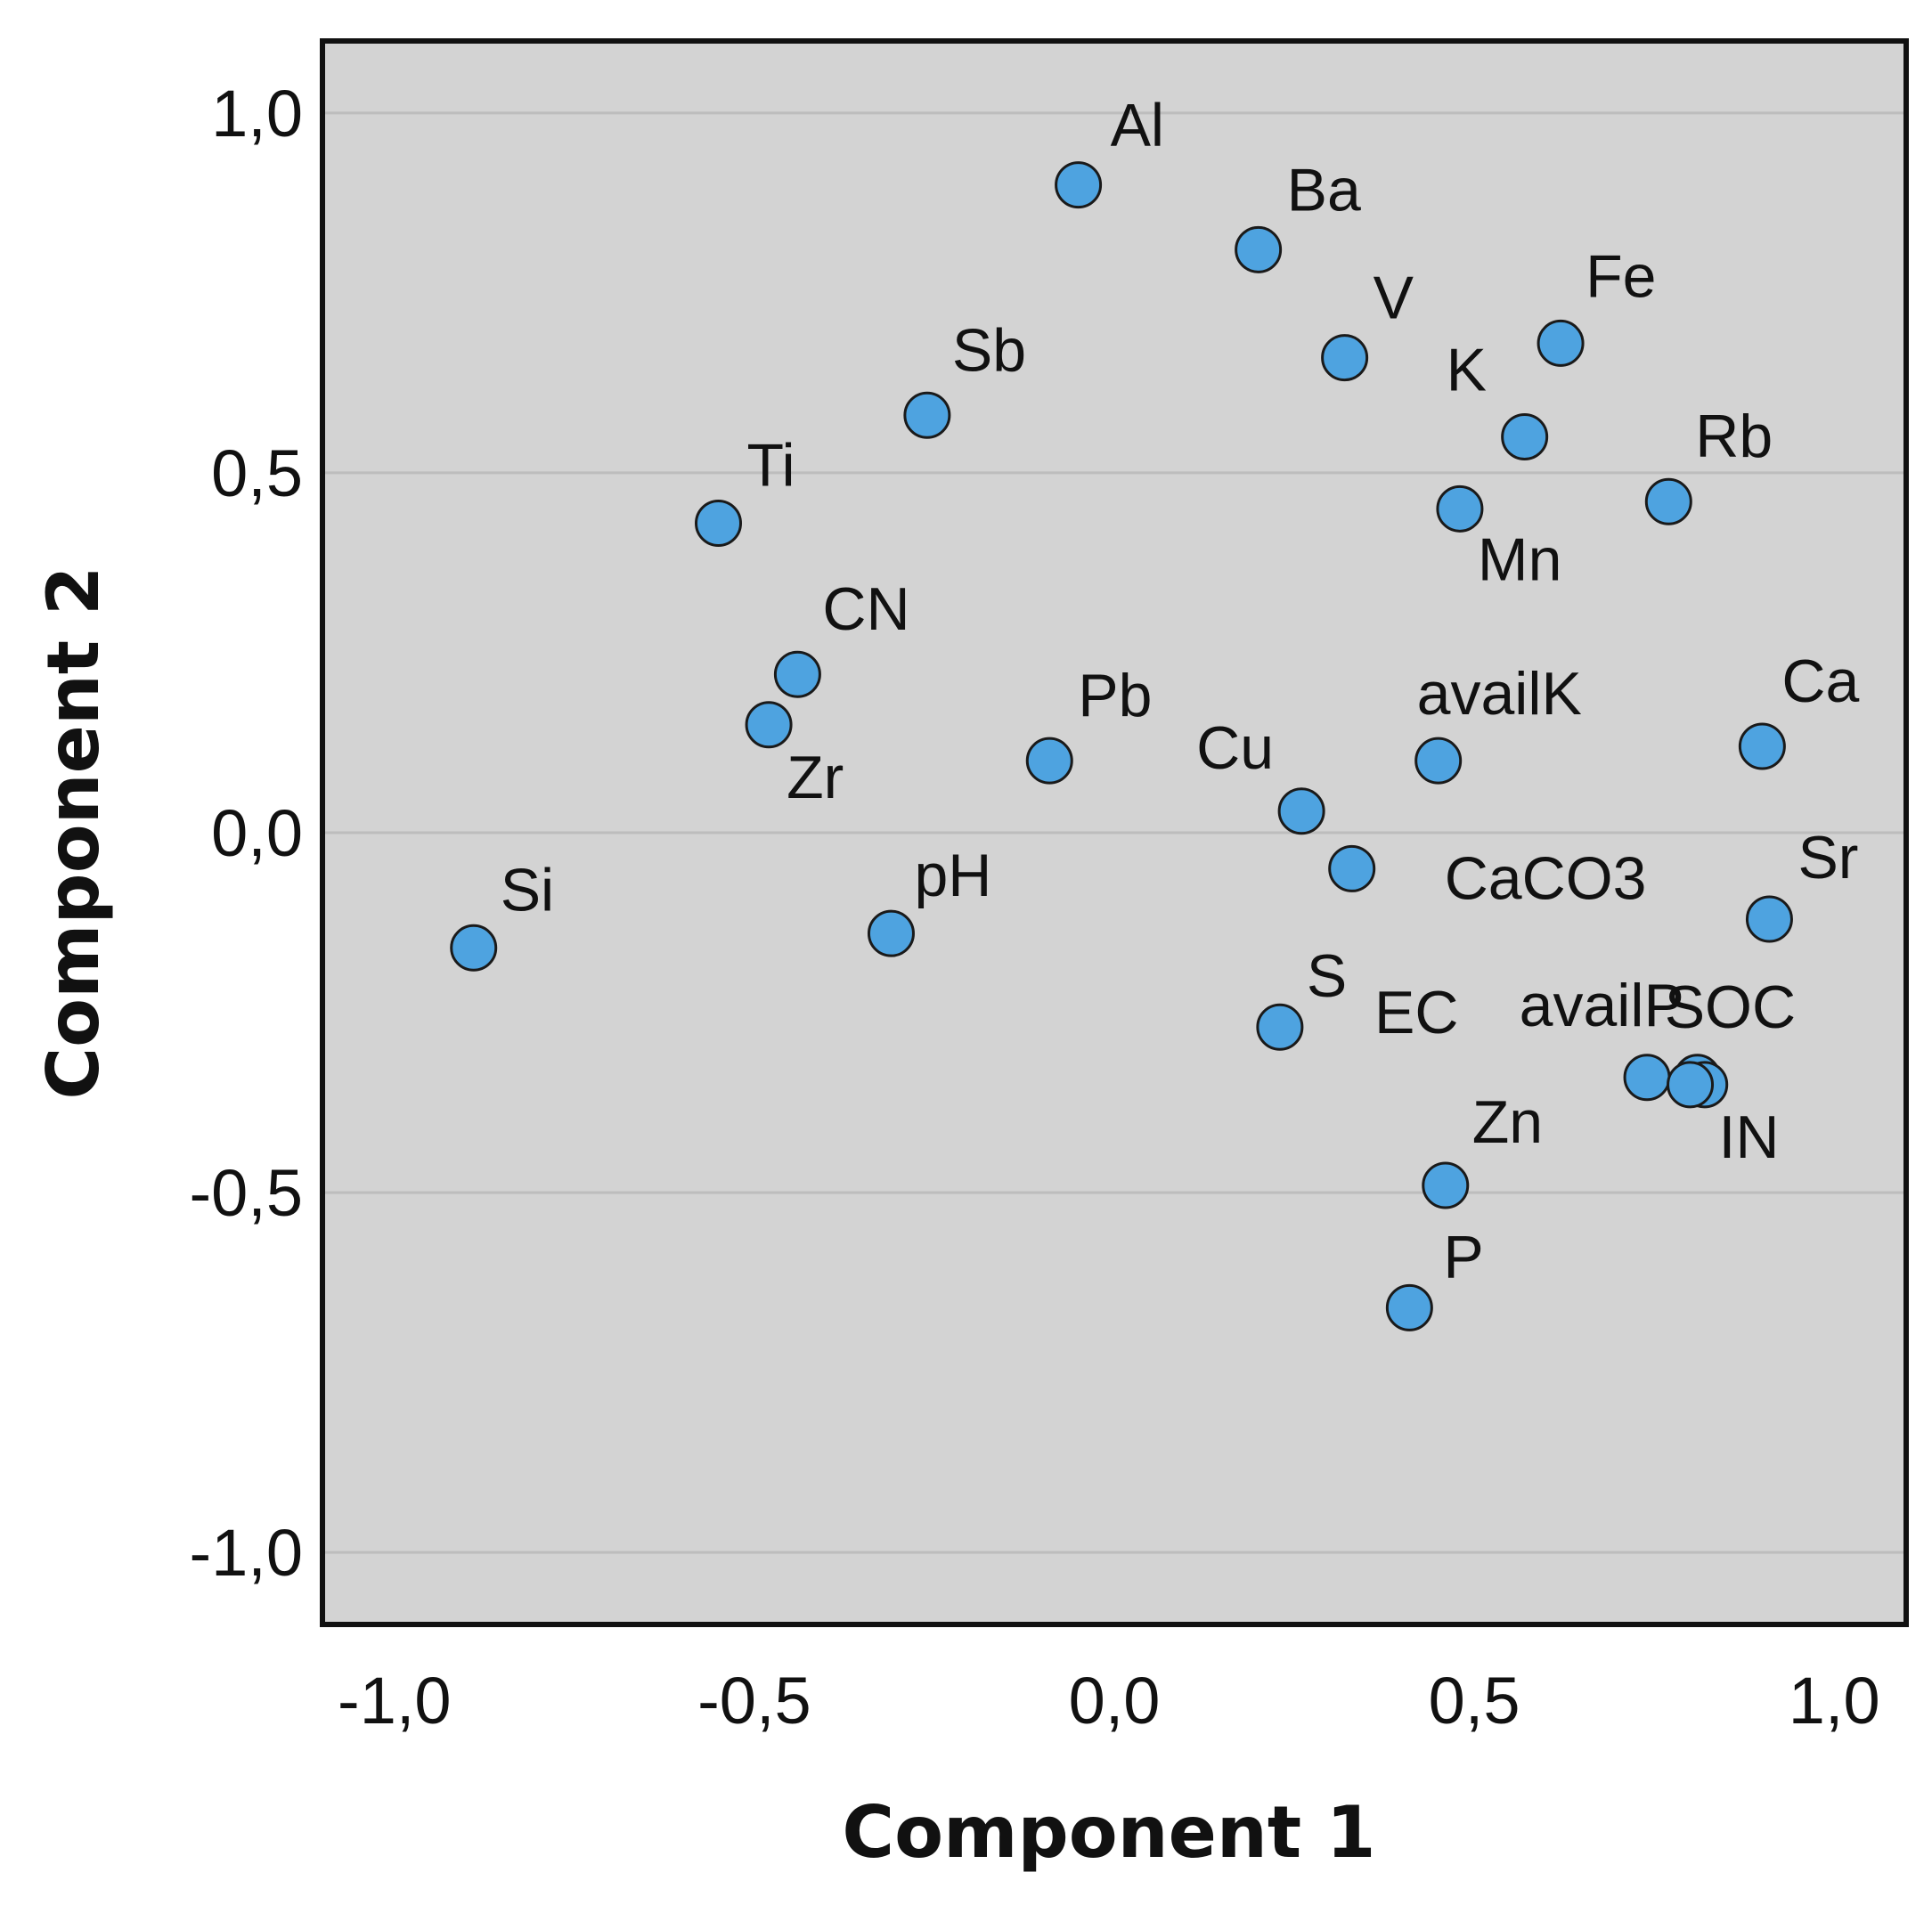 This screenshot has height=1905, width=1932. What do you see at coordinates (257, 833) in the screenshot?
I see `y-tick-label: 0,0` at bounding box center [257, 833].